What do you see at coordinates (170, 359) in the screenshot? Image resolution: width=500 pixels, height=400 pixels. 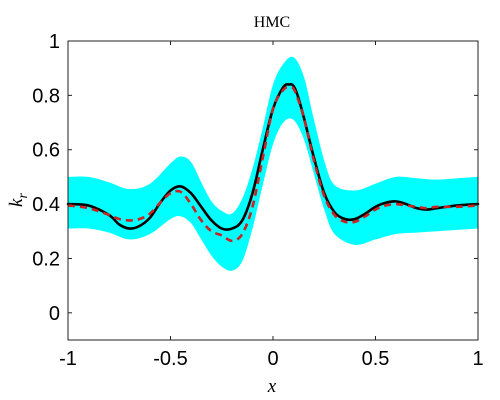 I see `x-tick-label: -0.5` at bounding box center [170, 359].